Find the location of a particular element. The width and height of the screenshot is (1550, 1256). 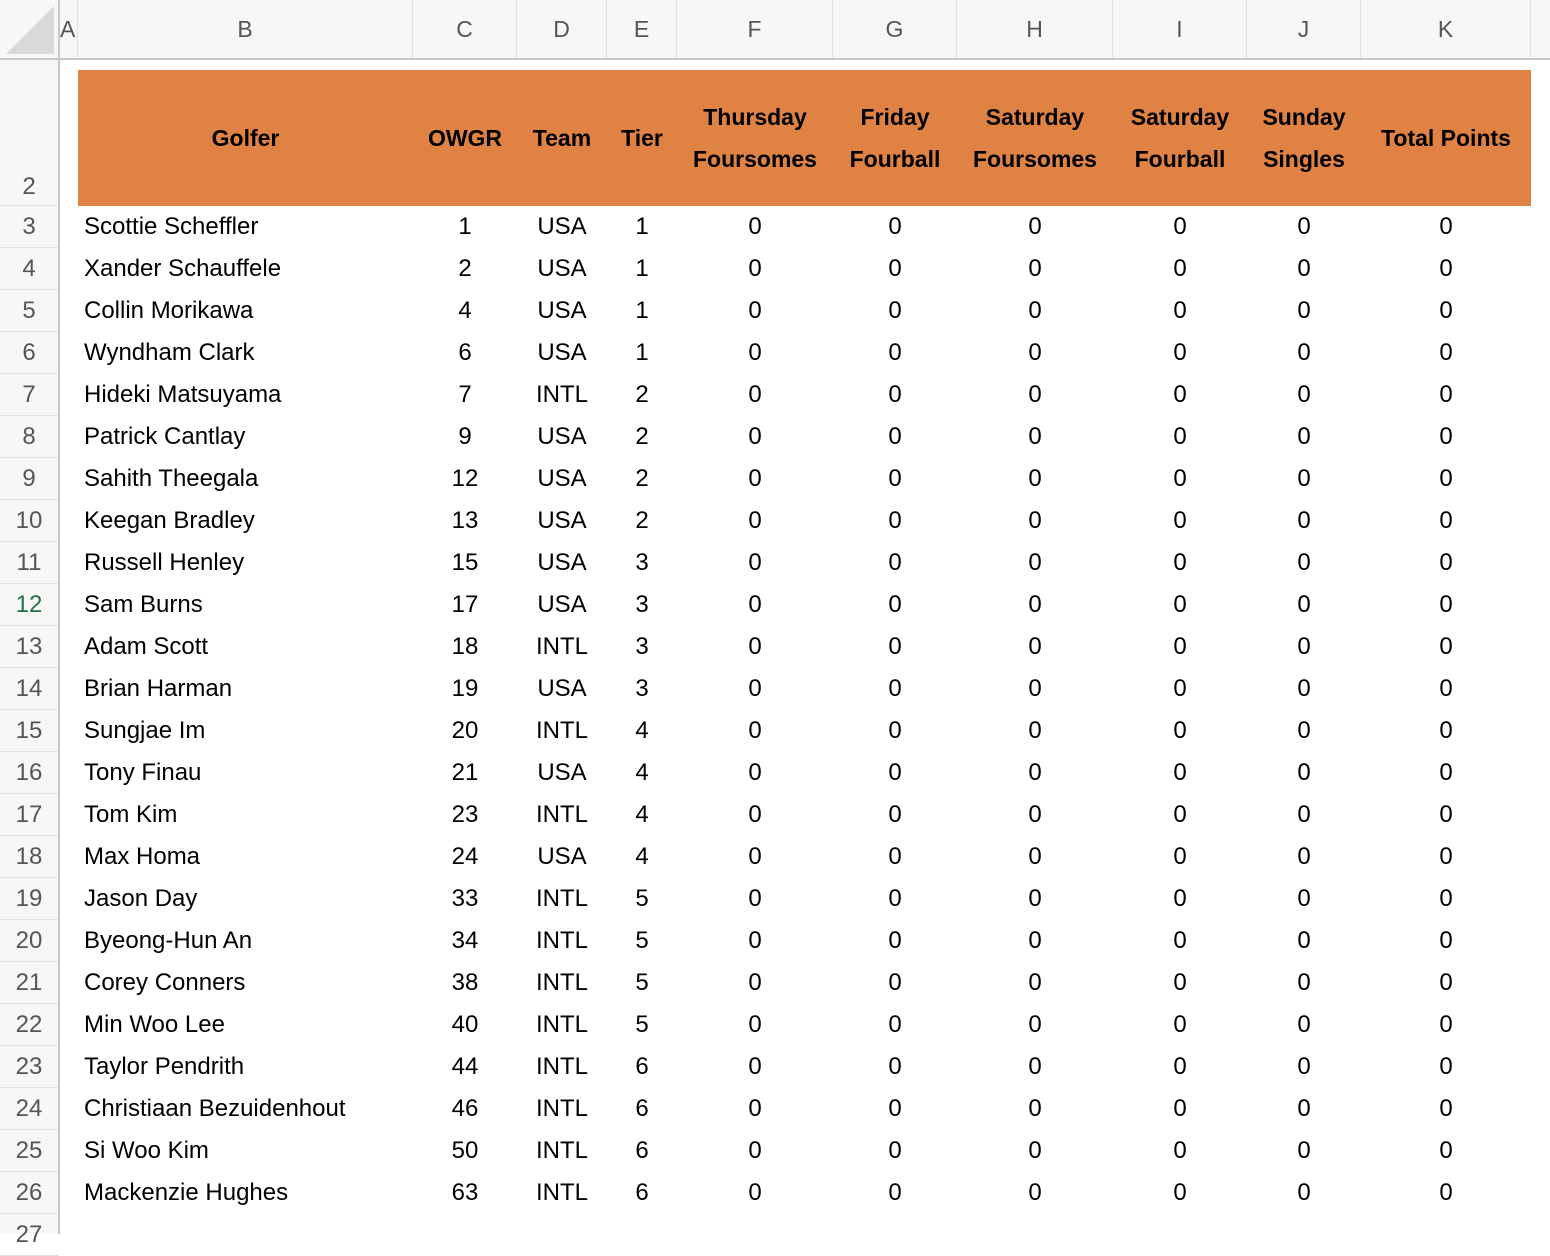

cell-owgr: 20 is located at coordinates (465, 730).